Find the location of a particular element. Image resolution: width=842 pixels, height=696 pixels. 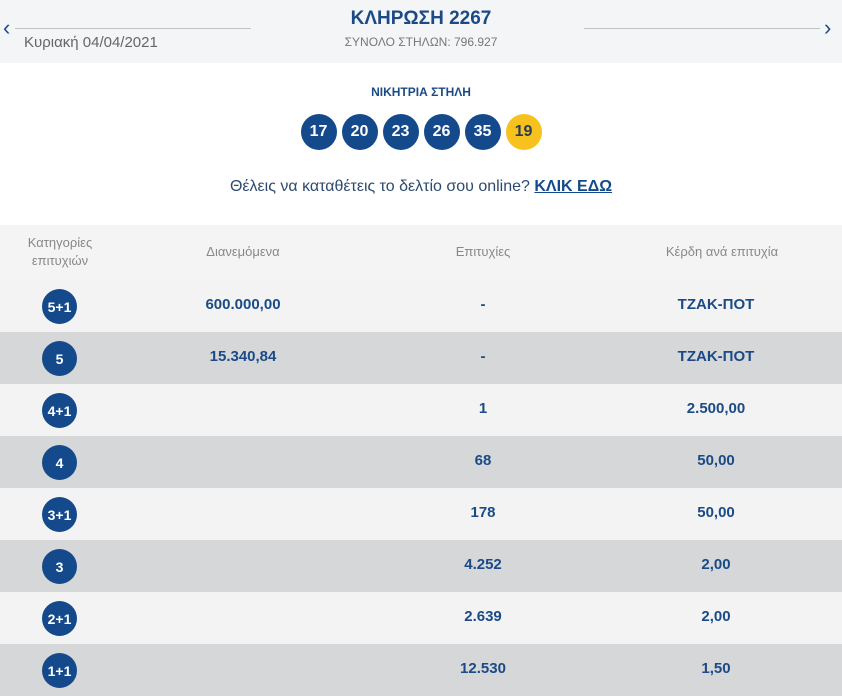

category-badge: 3+1 is located at coordinates (59, 514).